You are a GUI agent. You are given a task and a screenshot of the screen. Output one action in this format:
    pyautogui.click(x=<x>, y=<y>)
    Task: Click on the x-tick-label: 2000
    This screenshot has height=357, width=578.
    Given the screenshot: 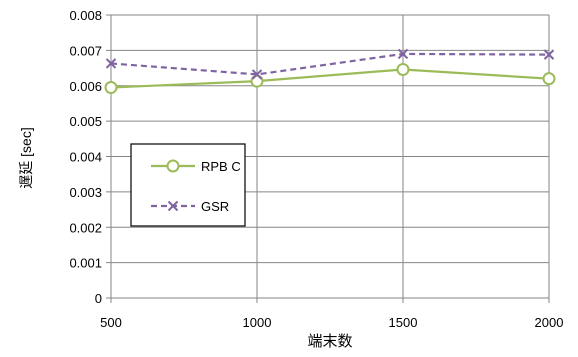 What is the action you would take?
    pyautogui.click(x=549, y=322)
    